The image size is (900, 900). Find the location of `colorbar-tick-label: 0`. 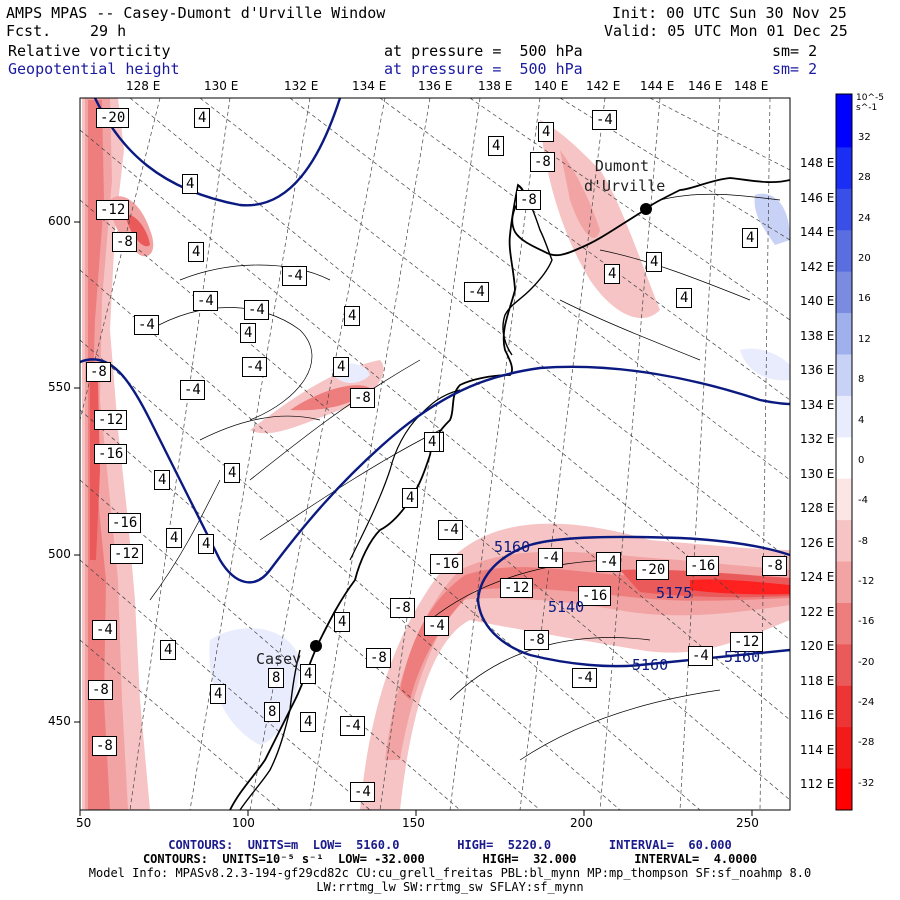

colorbar-tick-label: 0 is located at coordinates (861, 460).